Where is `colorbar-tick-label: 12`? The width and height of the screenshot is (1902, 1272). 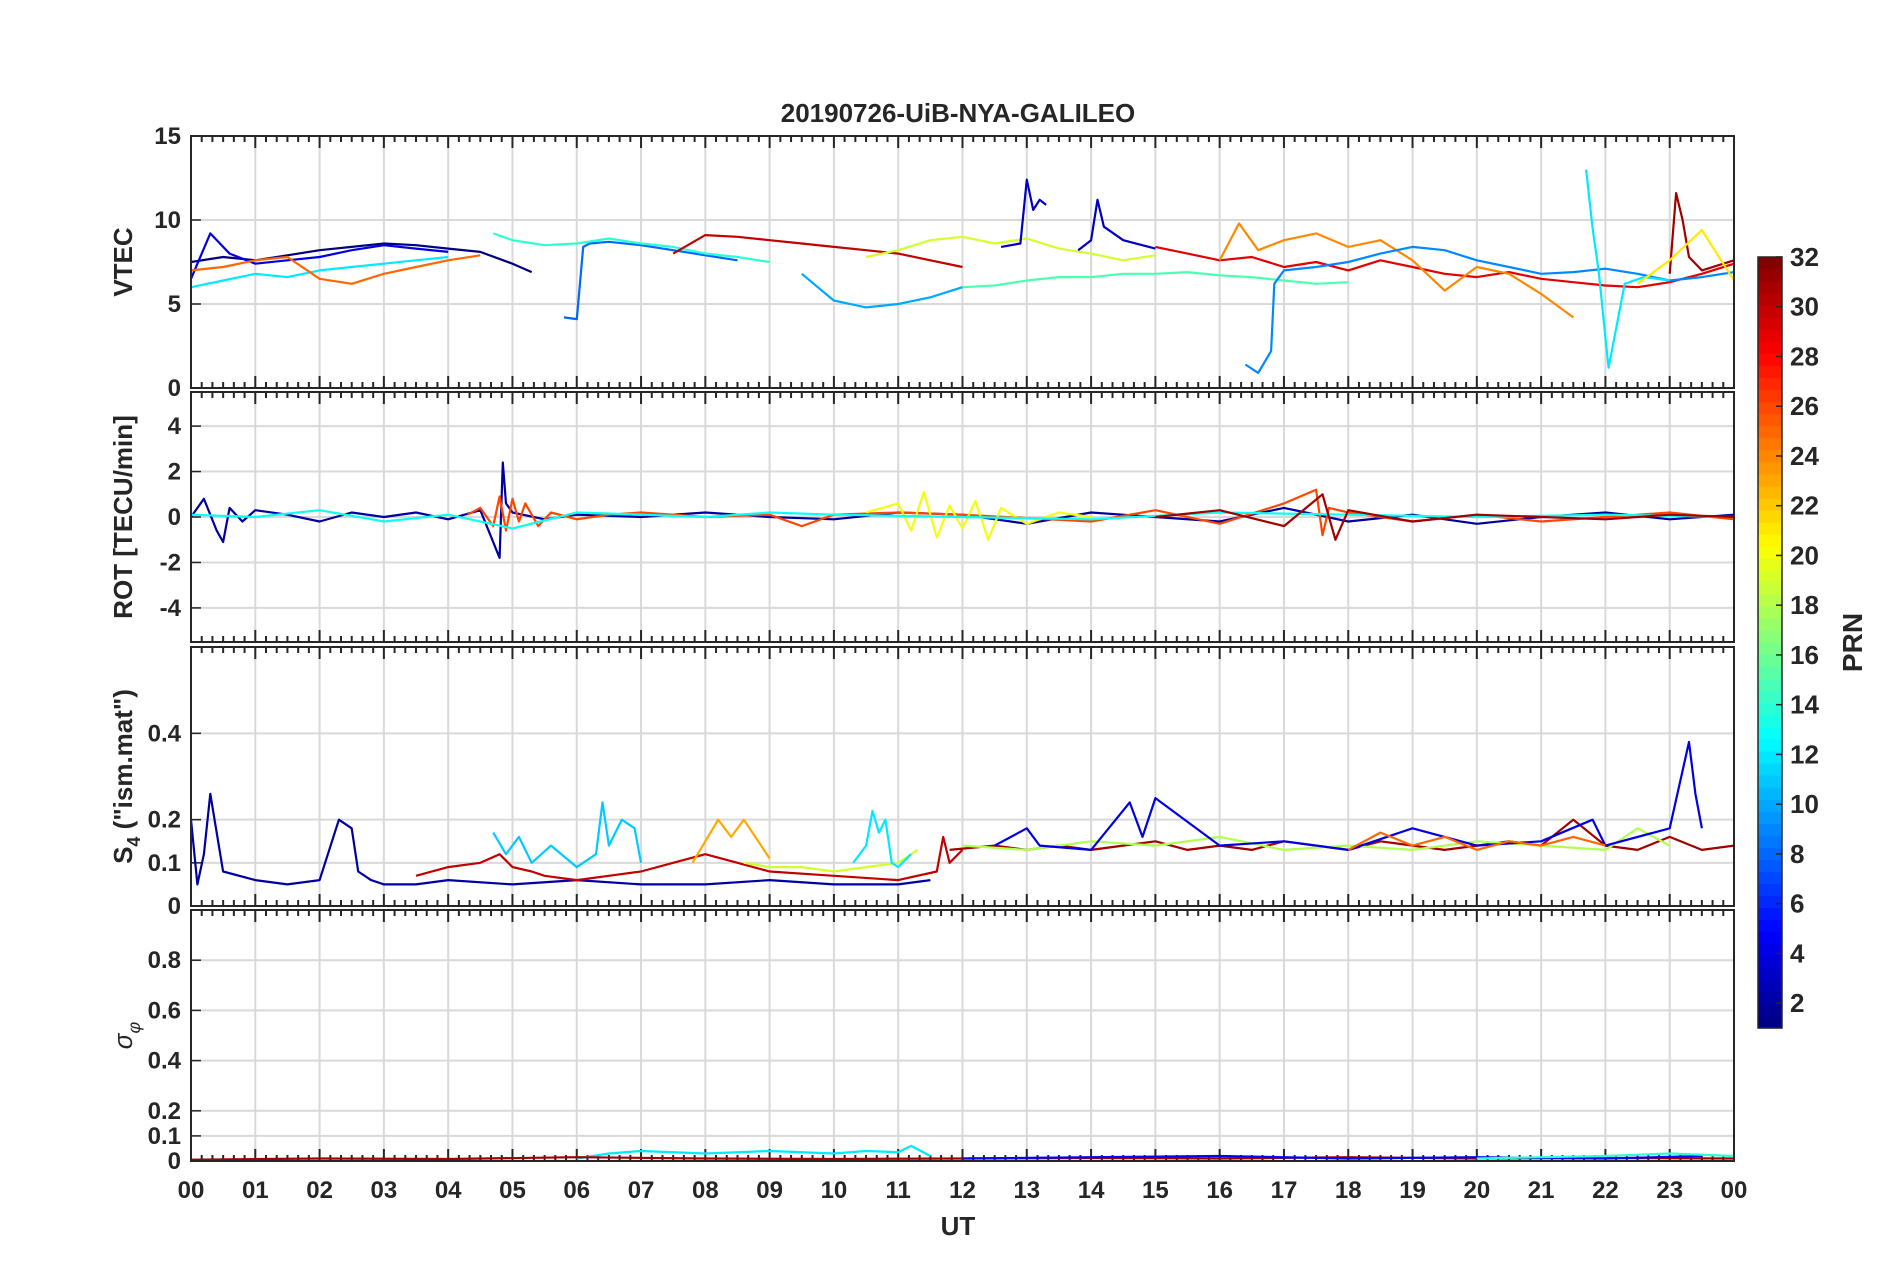 colorbar-tick-label: 12 is located at coordinates (1804, 754).